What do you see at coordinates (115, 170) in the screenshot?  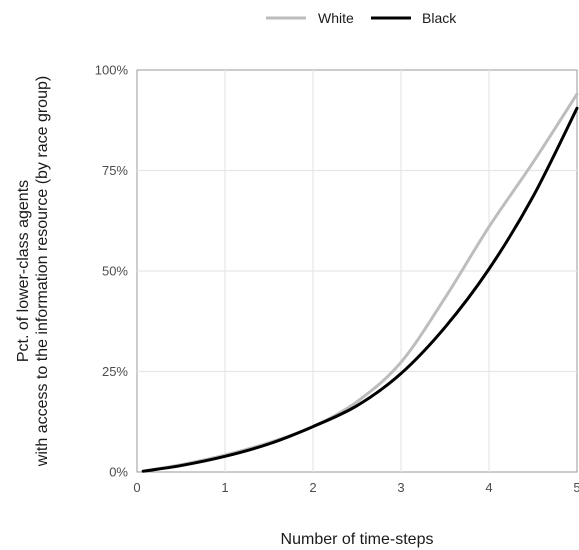 I see `y-tick-label: 75%` at bounding box center [115, 170].